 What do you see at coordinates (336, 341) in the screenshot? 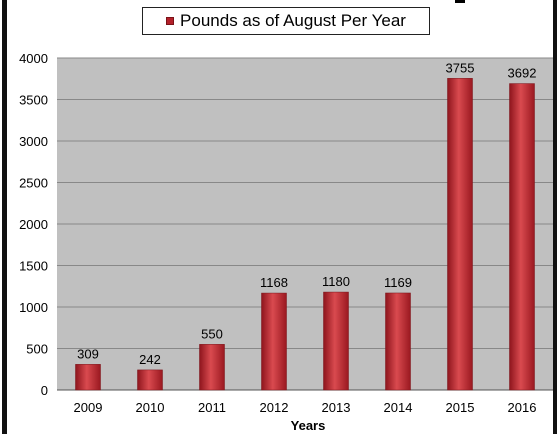
I see `bar-2013` at bounding box center [336, 341].